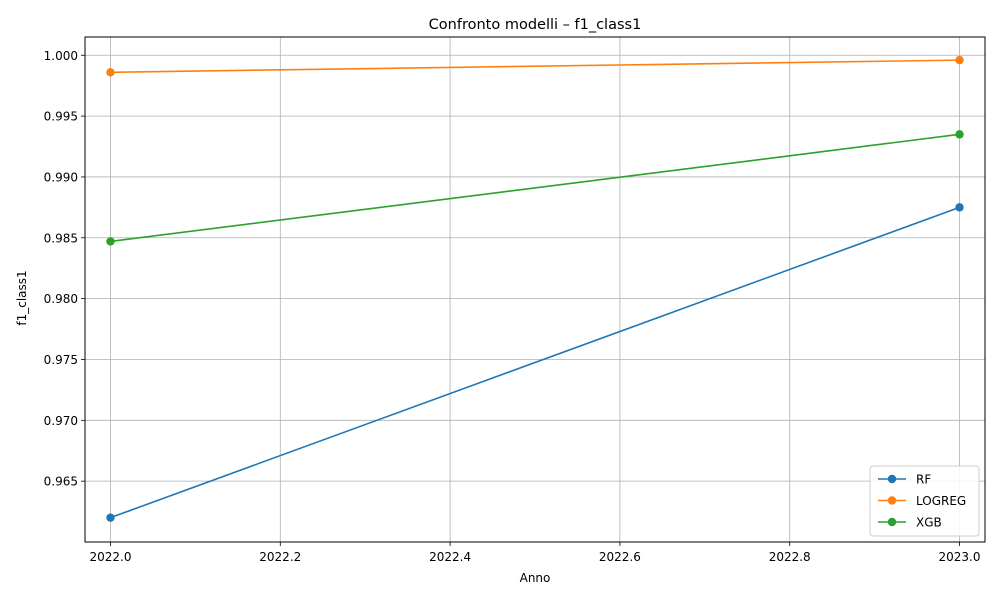 The image size is (1000, 604). I want to click on x-tick-label: 2022.0, so click(110, 557).